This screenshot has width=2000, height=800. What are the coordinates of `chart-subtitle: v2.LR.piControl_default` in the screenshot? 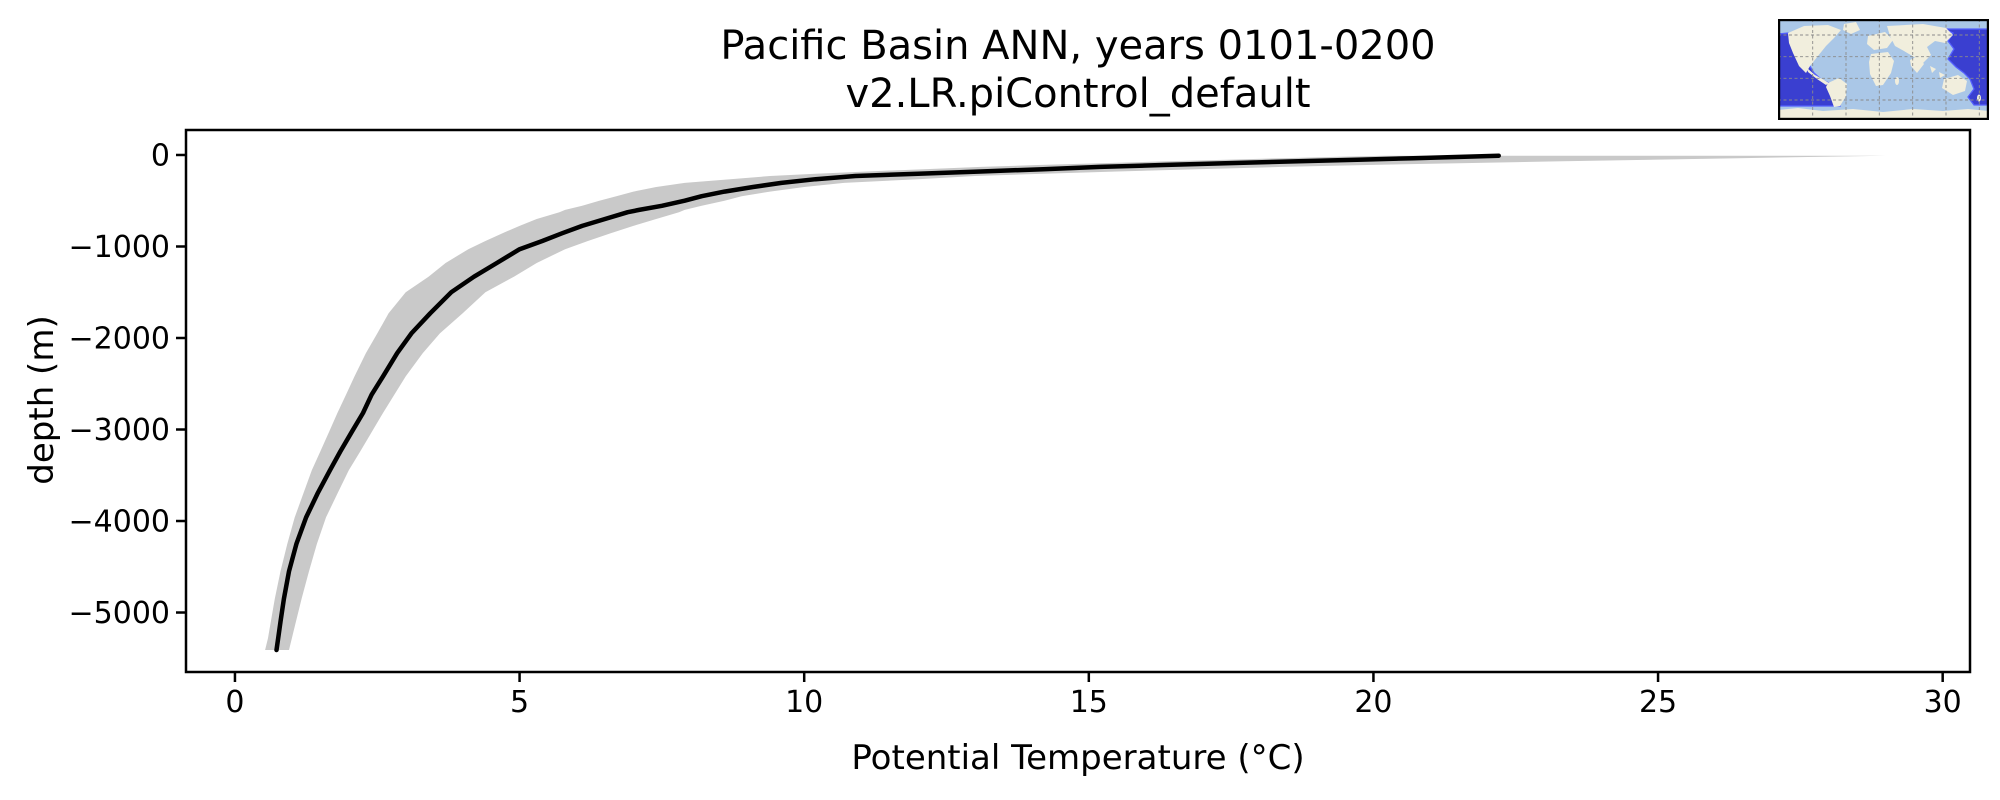 It's located at (1078, 94).